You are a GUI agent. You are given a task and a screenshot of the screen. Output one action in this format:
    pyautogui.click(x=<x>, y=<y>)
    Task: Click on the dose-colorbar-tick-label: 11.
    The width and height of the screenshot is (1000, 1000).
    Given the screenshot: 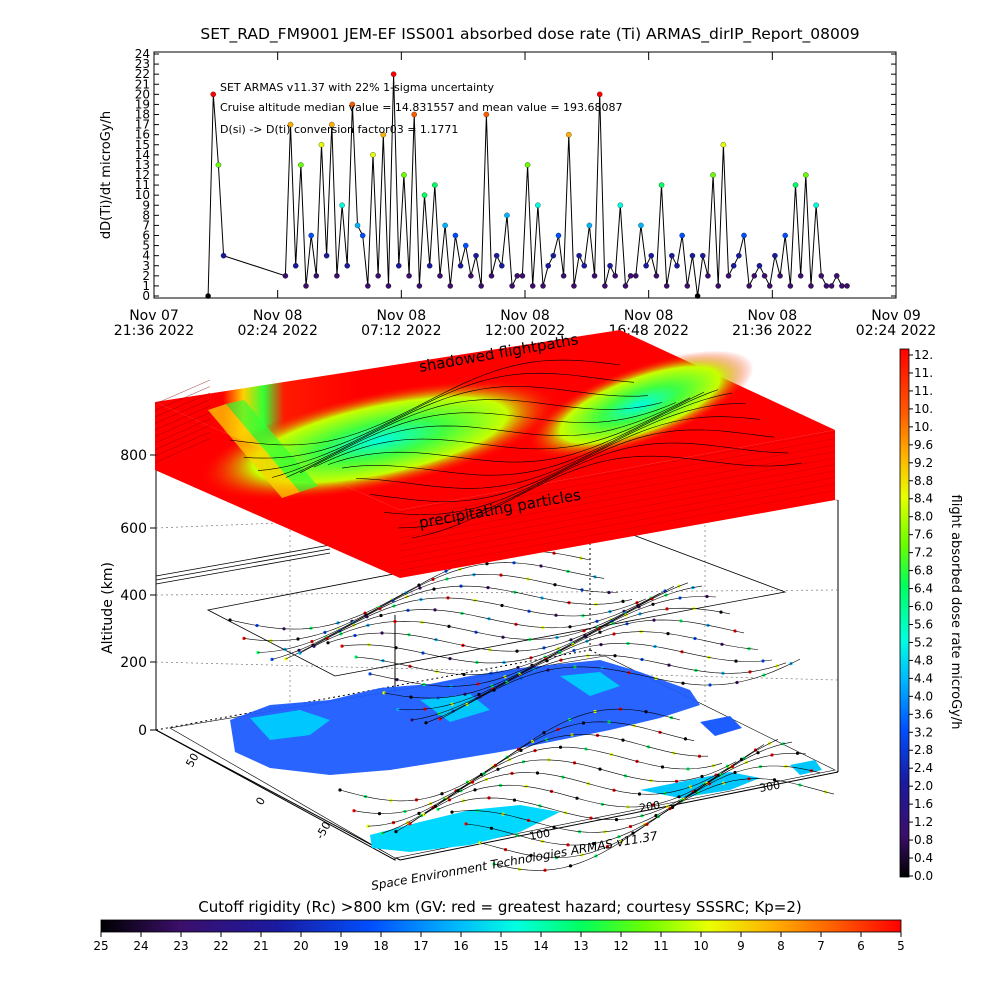 What is the action you would take?
    pyautogui.click(x=923, y=373)
    